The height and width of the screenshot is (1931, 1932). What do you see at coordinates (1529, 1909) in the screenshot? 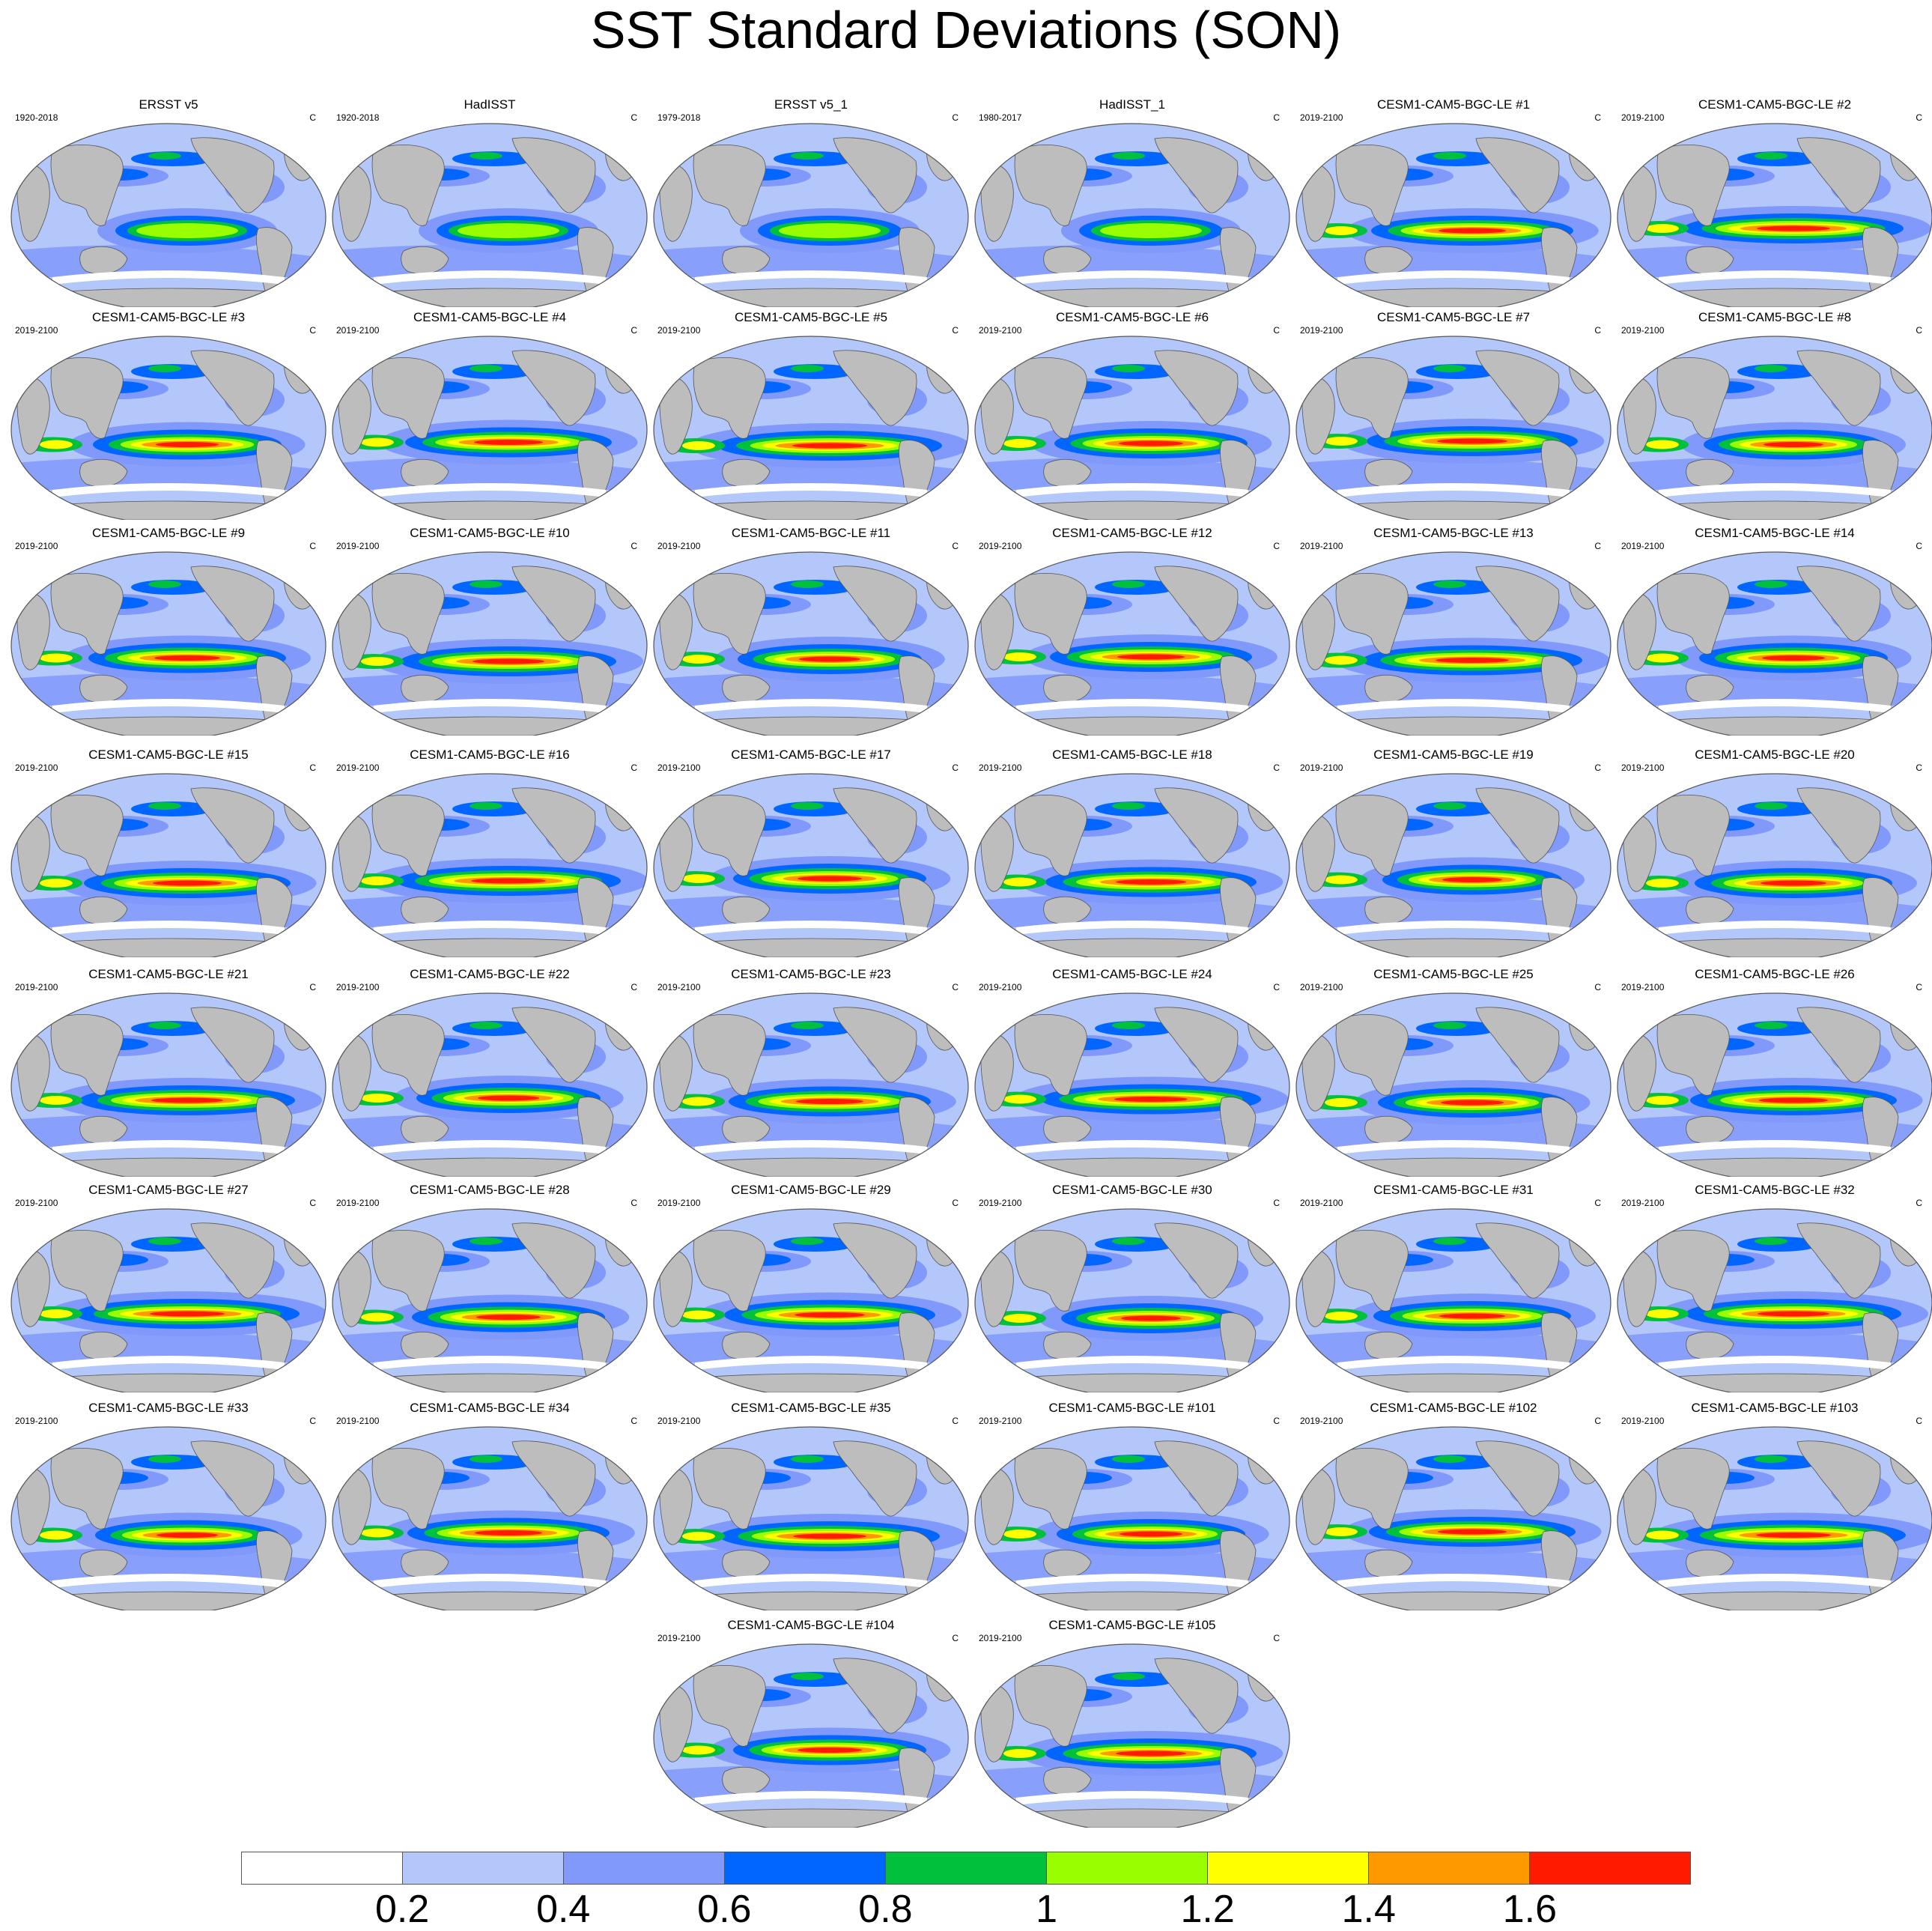
I see `colorbar-label: 1.6` at bounding box center [1529, 1909].